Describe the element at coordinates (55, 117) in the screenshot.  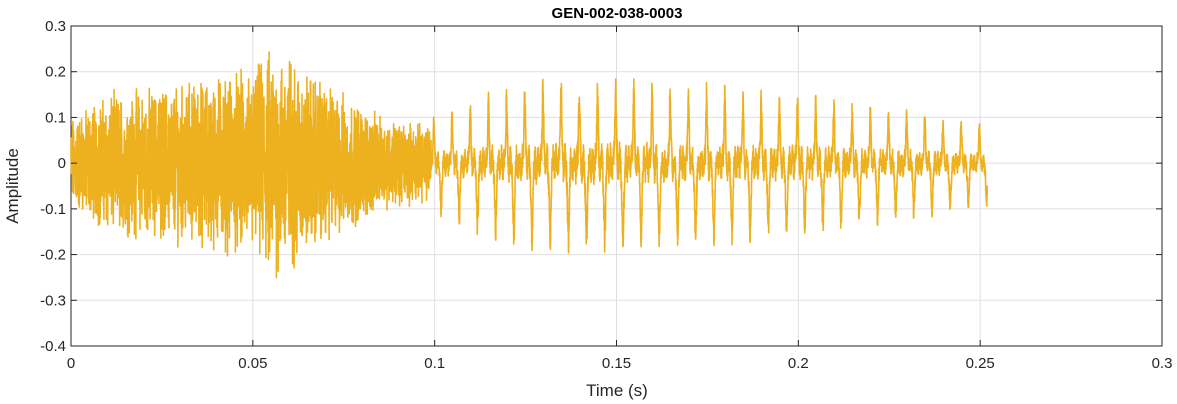
I see `y-tick-label: 0.1` at that location.